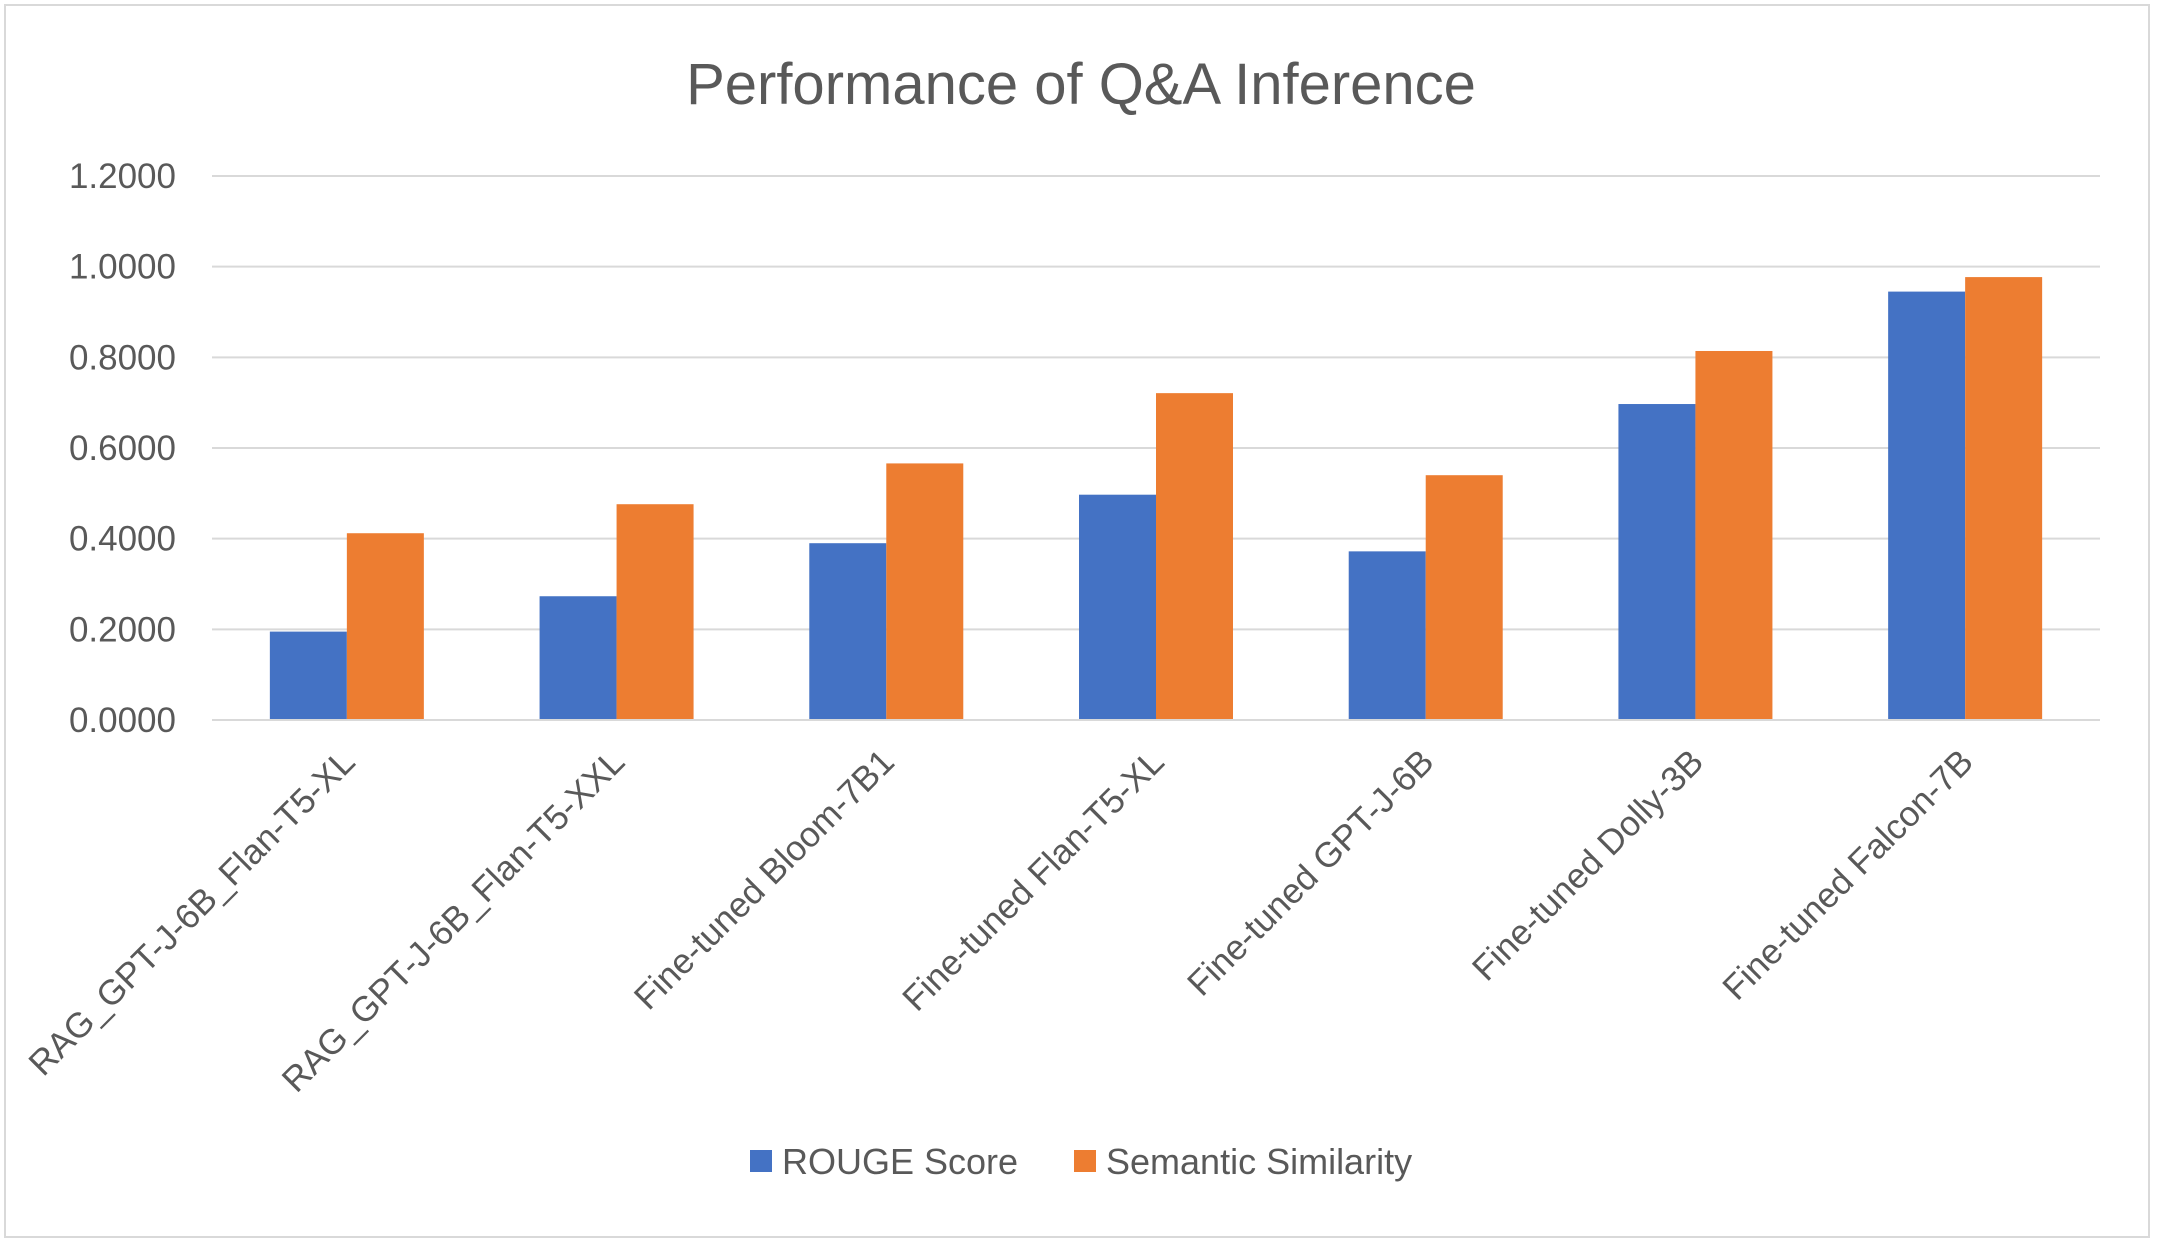  Describe the element at coordinates (122, 357) in the screenshot. I see `y-tick-label: 0.8000` at that location.